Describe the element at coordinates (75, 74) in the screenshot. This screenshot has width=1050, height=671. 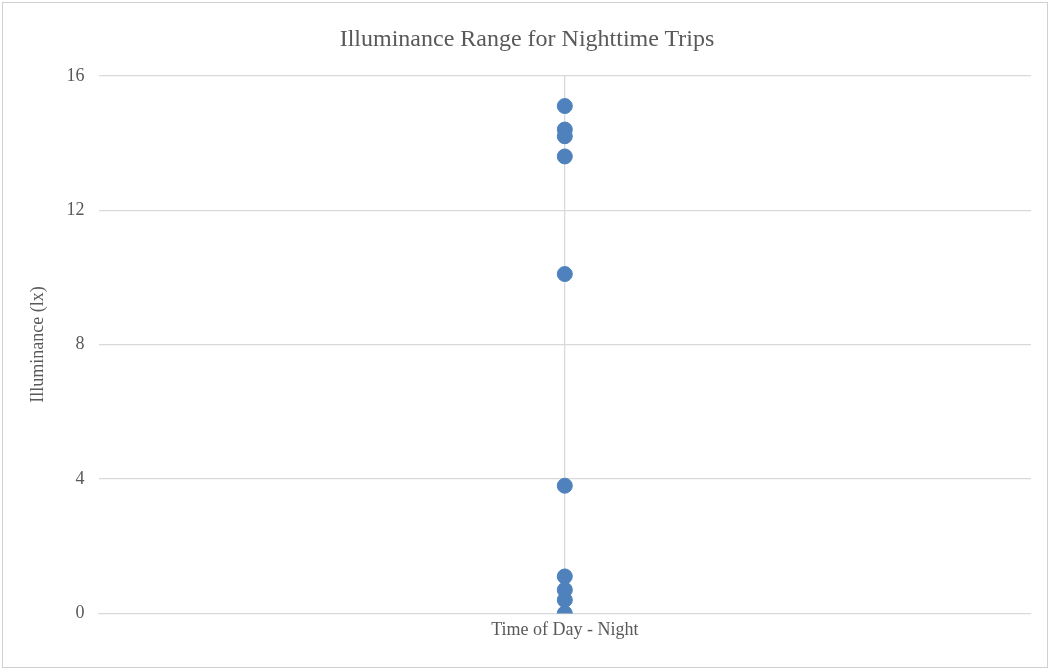
I see `y-tick-label: 16` at that location.